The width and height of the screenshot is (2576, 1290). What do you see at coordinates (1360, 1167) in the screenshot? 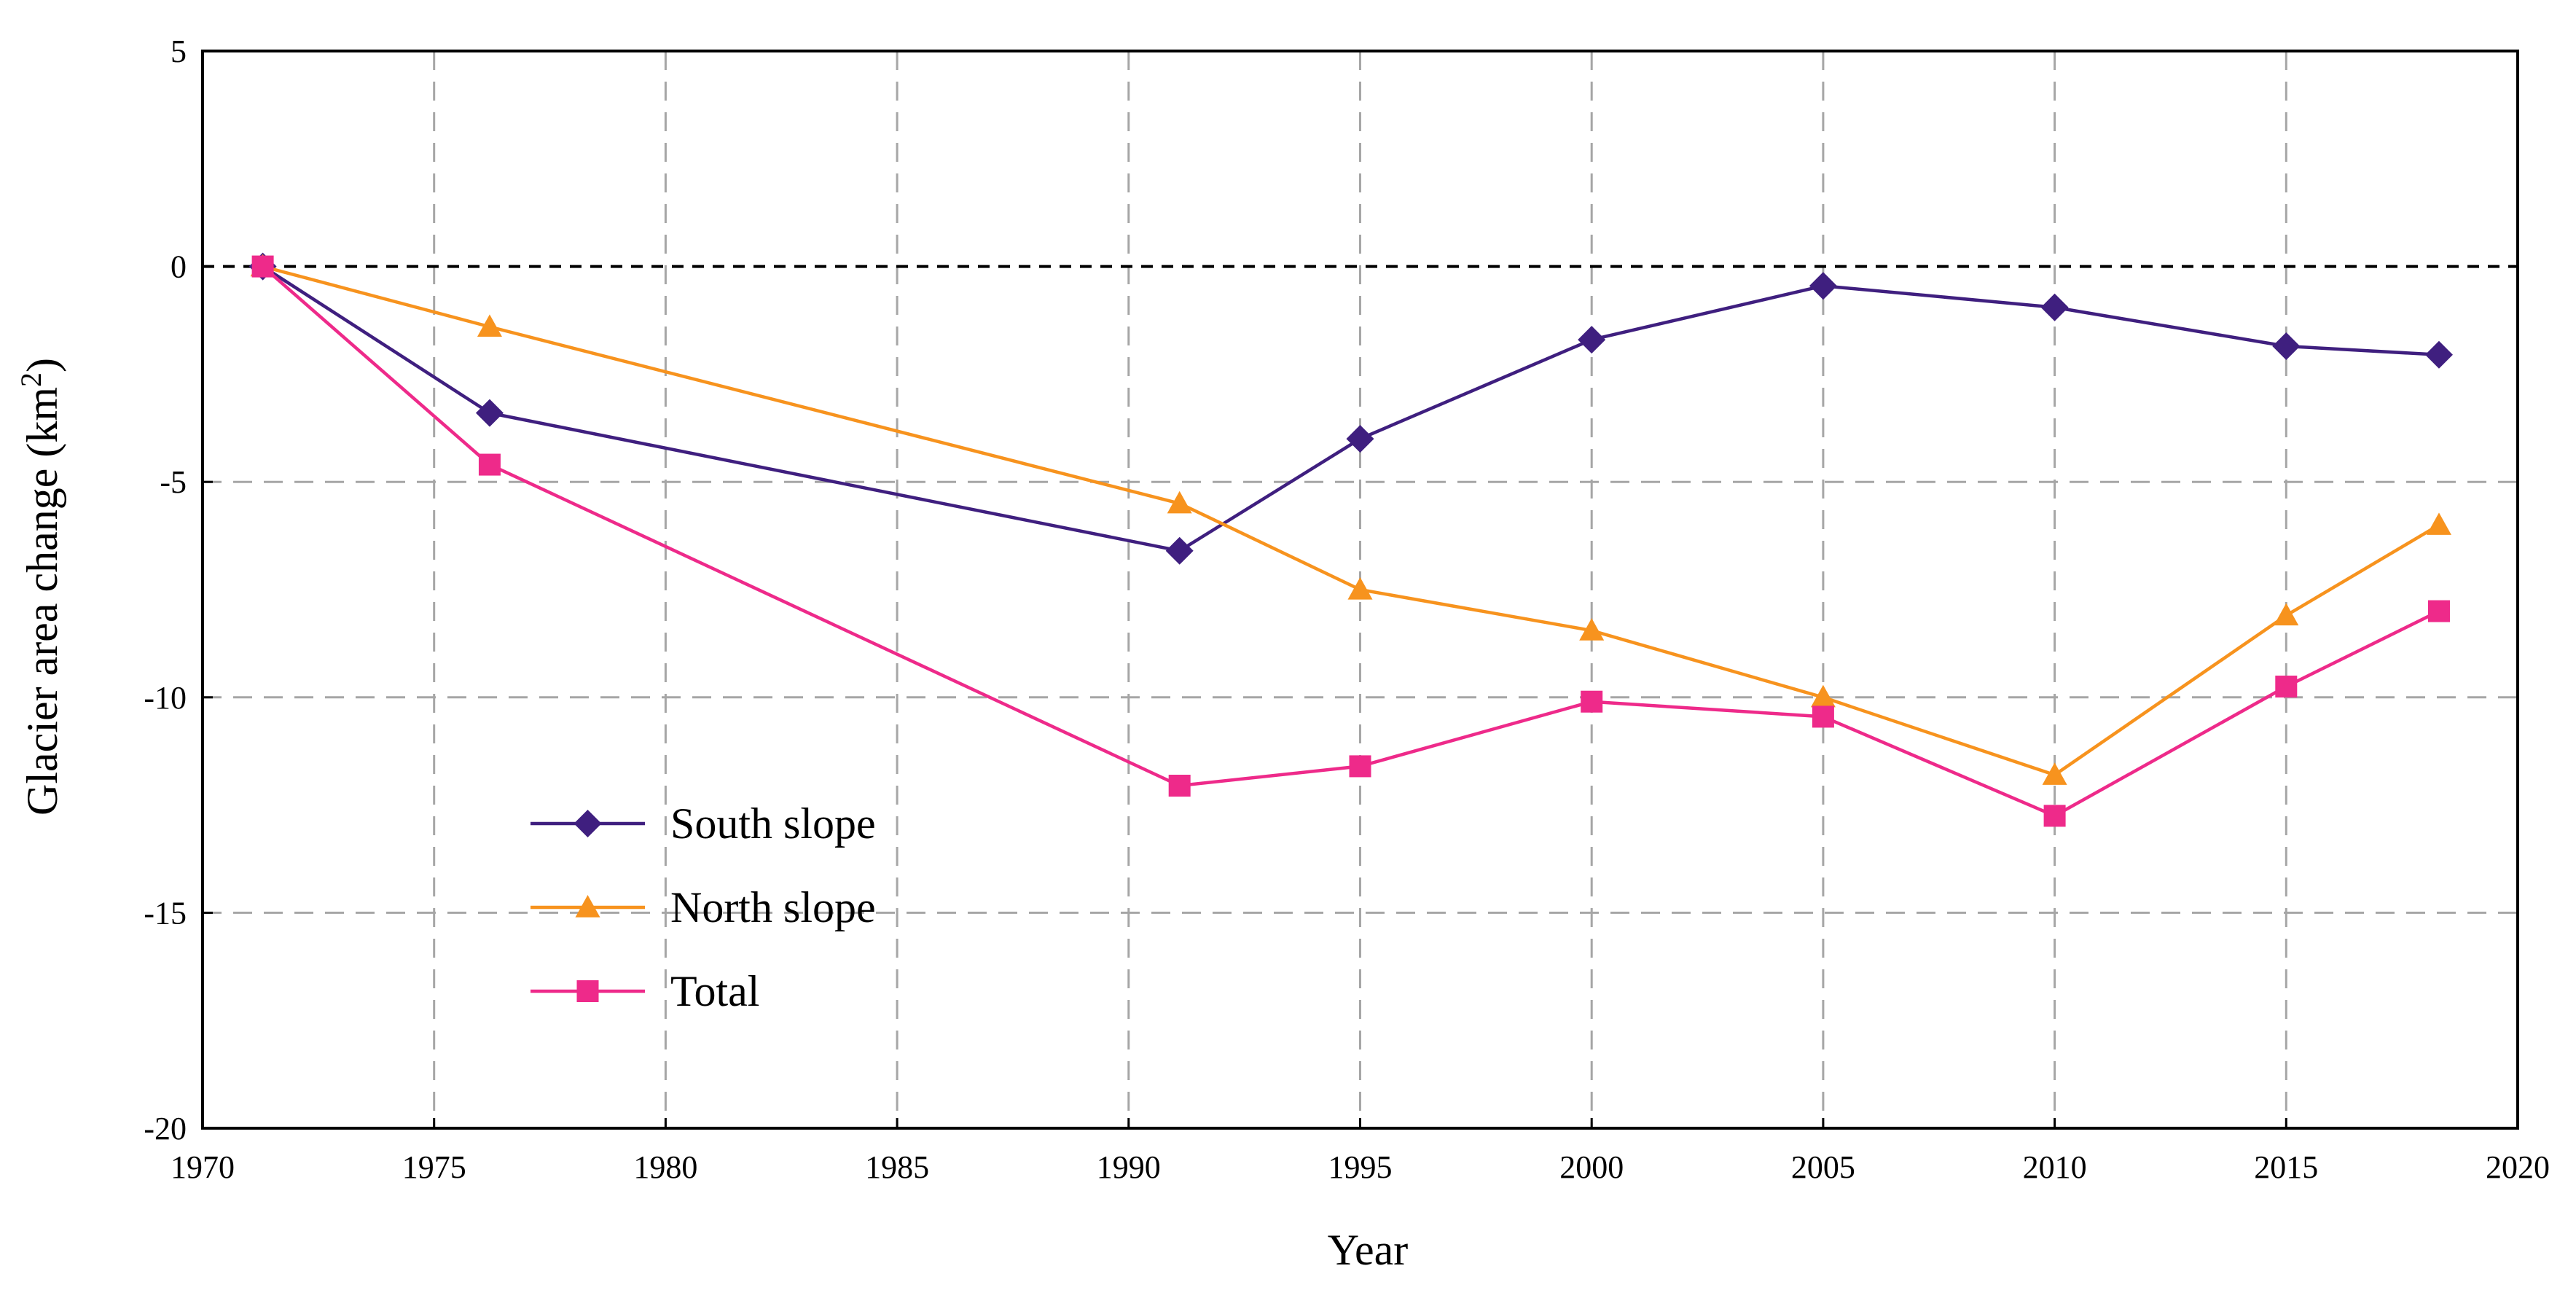
I see `x-tick-label: 1995` at bounding box center [1360, 1167].